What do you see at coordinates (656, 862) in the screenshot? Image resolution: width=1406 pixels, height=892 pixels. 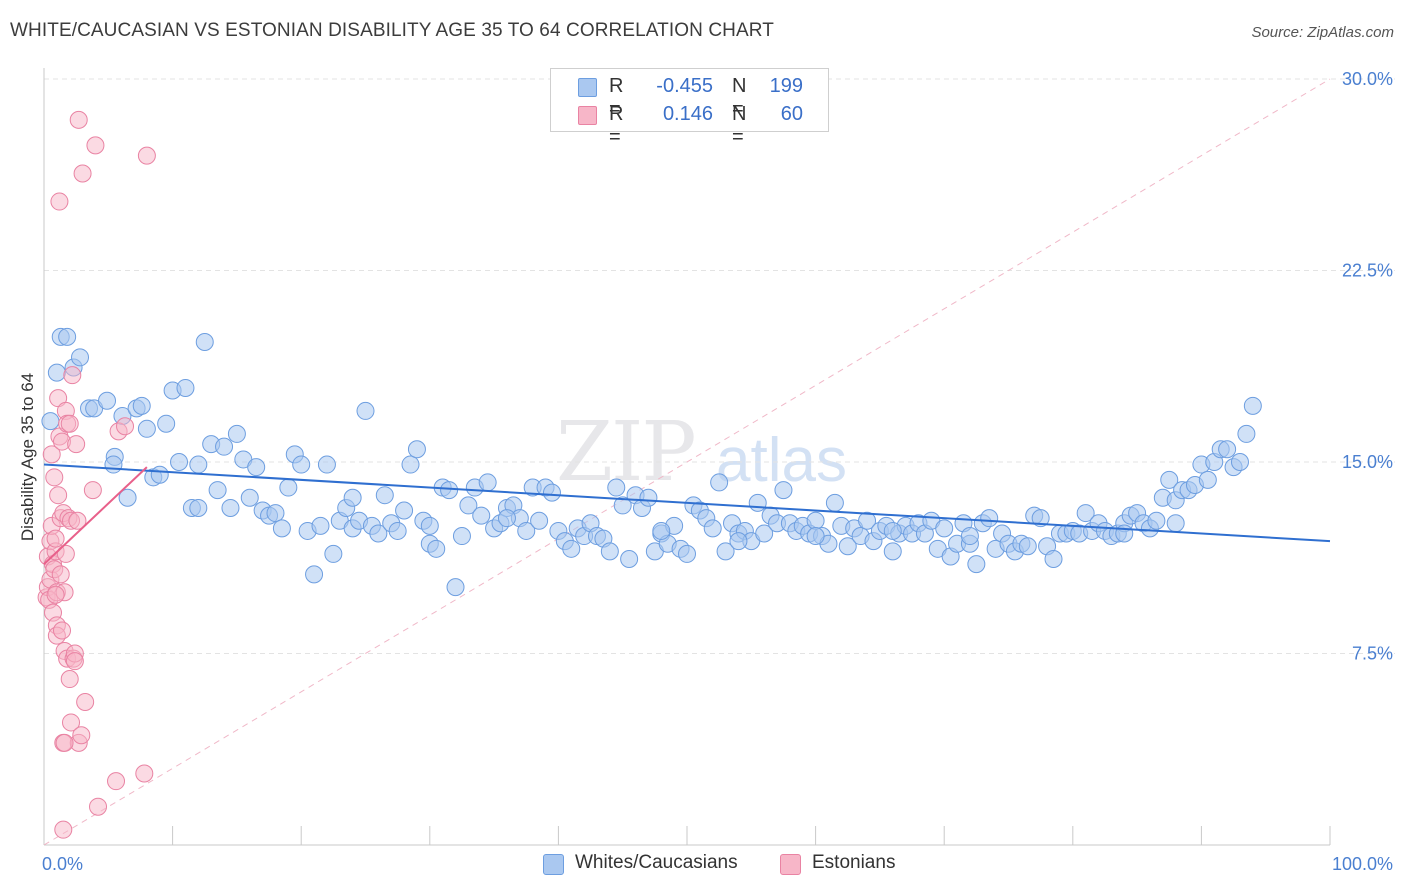 I see `bottom-legend-label-whites: Whites/Caucasians` at bounding box center [656, 862].